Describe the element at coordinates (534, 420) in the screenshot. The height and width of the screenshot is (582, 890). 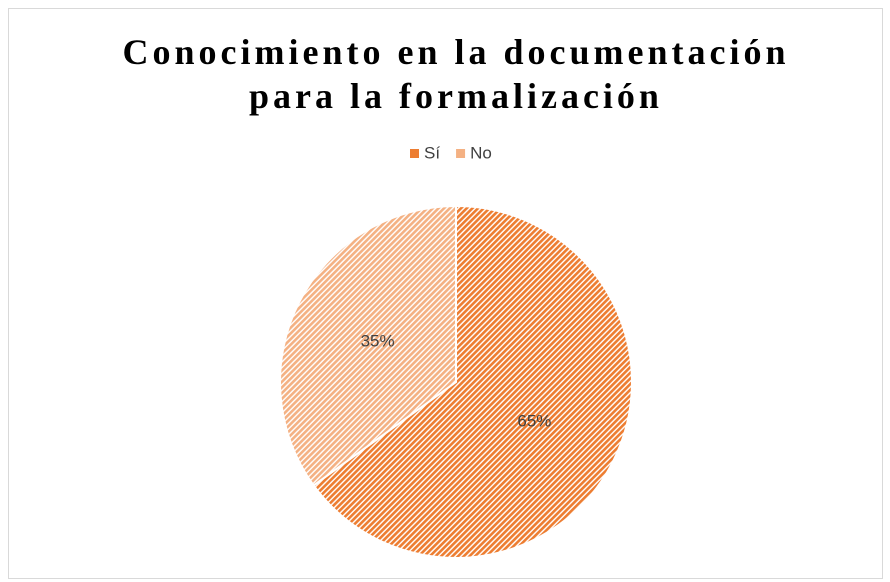
I see `data-label: 65%` at that location.